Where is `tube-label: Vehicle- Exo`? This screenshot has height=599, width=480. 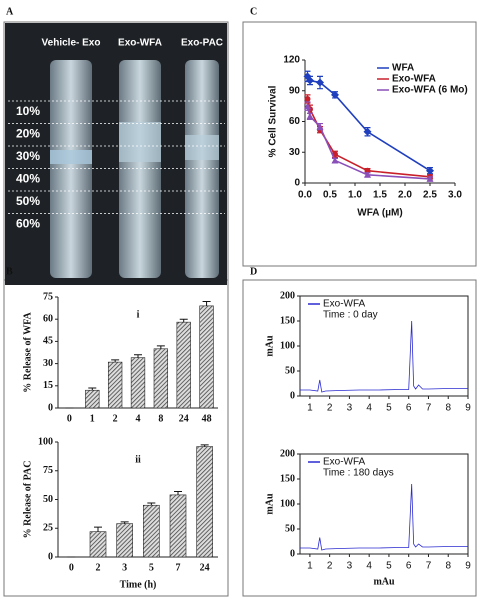
tube-label: Vehicle- Exo is located at coordinates (71, 43).